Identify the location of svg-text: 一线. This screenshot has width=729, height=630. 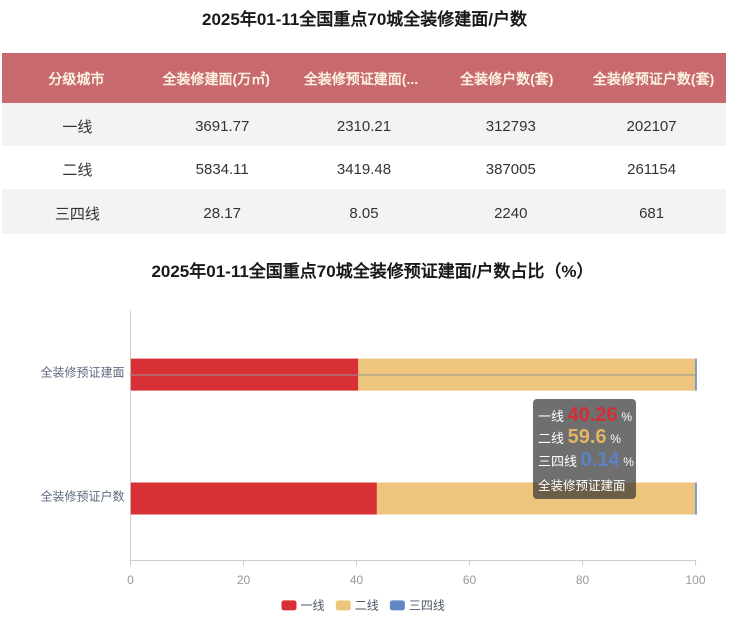
(313, 606).